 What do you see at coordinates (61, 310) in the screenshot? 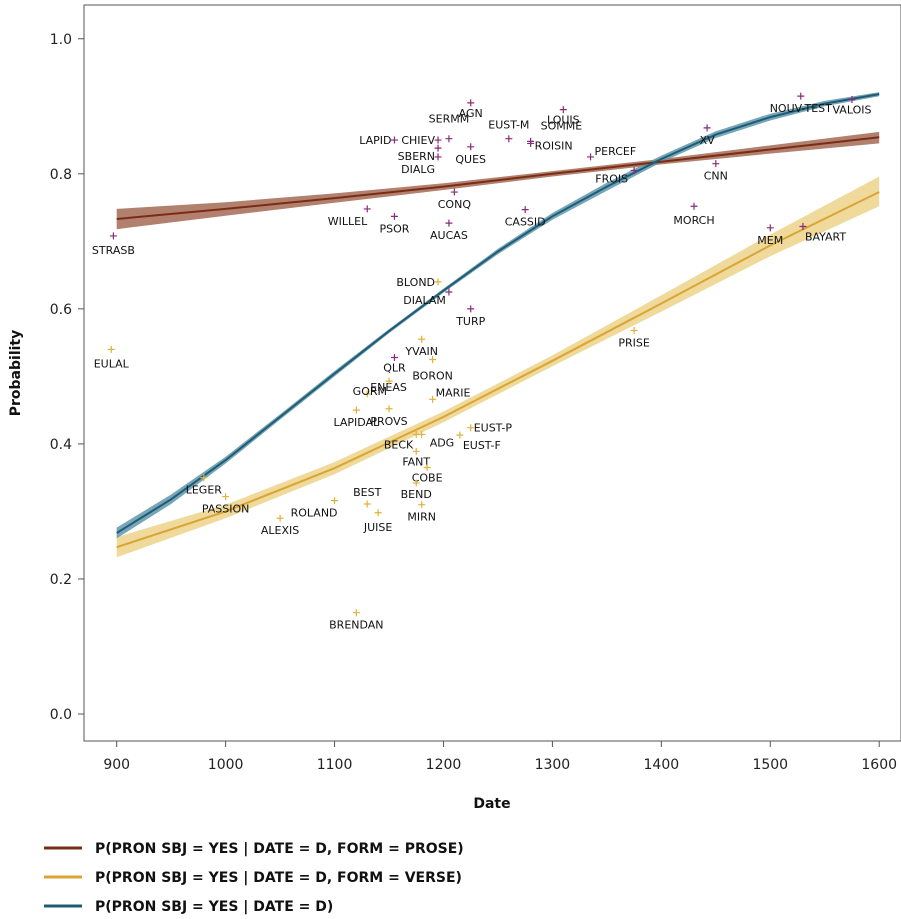
I see `y-tick-label: 0.6` at bounding box center [61, 310].